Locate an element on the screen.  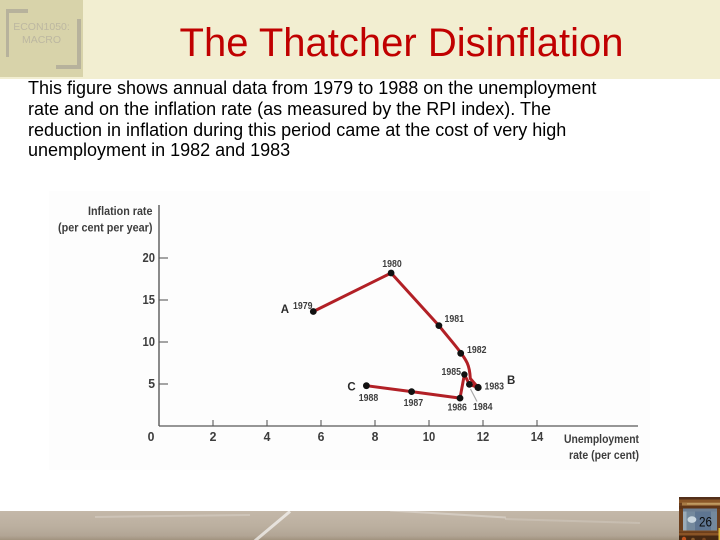
svg-text: Inflation rate is located at coordinates (120, 211).